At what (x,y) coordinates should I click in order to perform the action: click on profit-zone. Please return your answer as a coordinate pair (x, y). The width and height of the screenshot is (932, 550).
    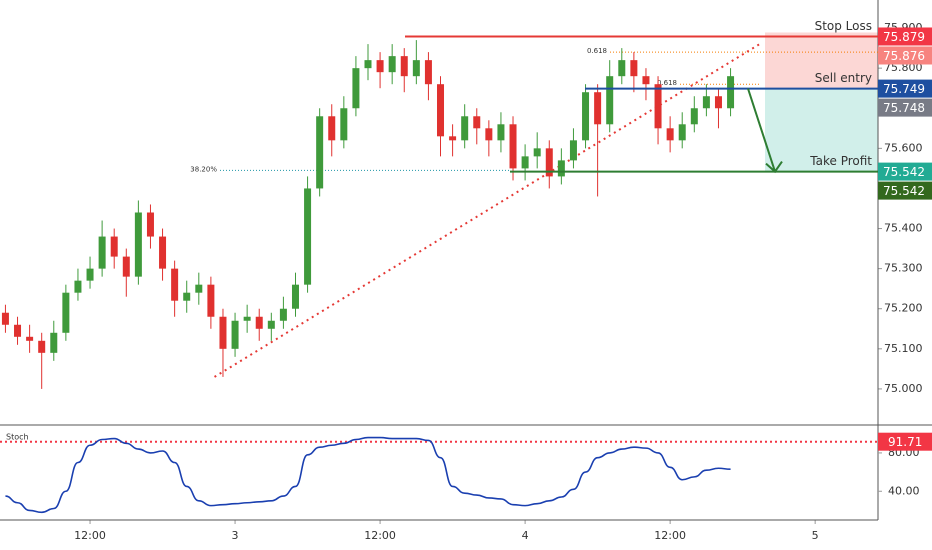
    Looking at the image, I should click on (821, 130).